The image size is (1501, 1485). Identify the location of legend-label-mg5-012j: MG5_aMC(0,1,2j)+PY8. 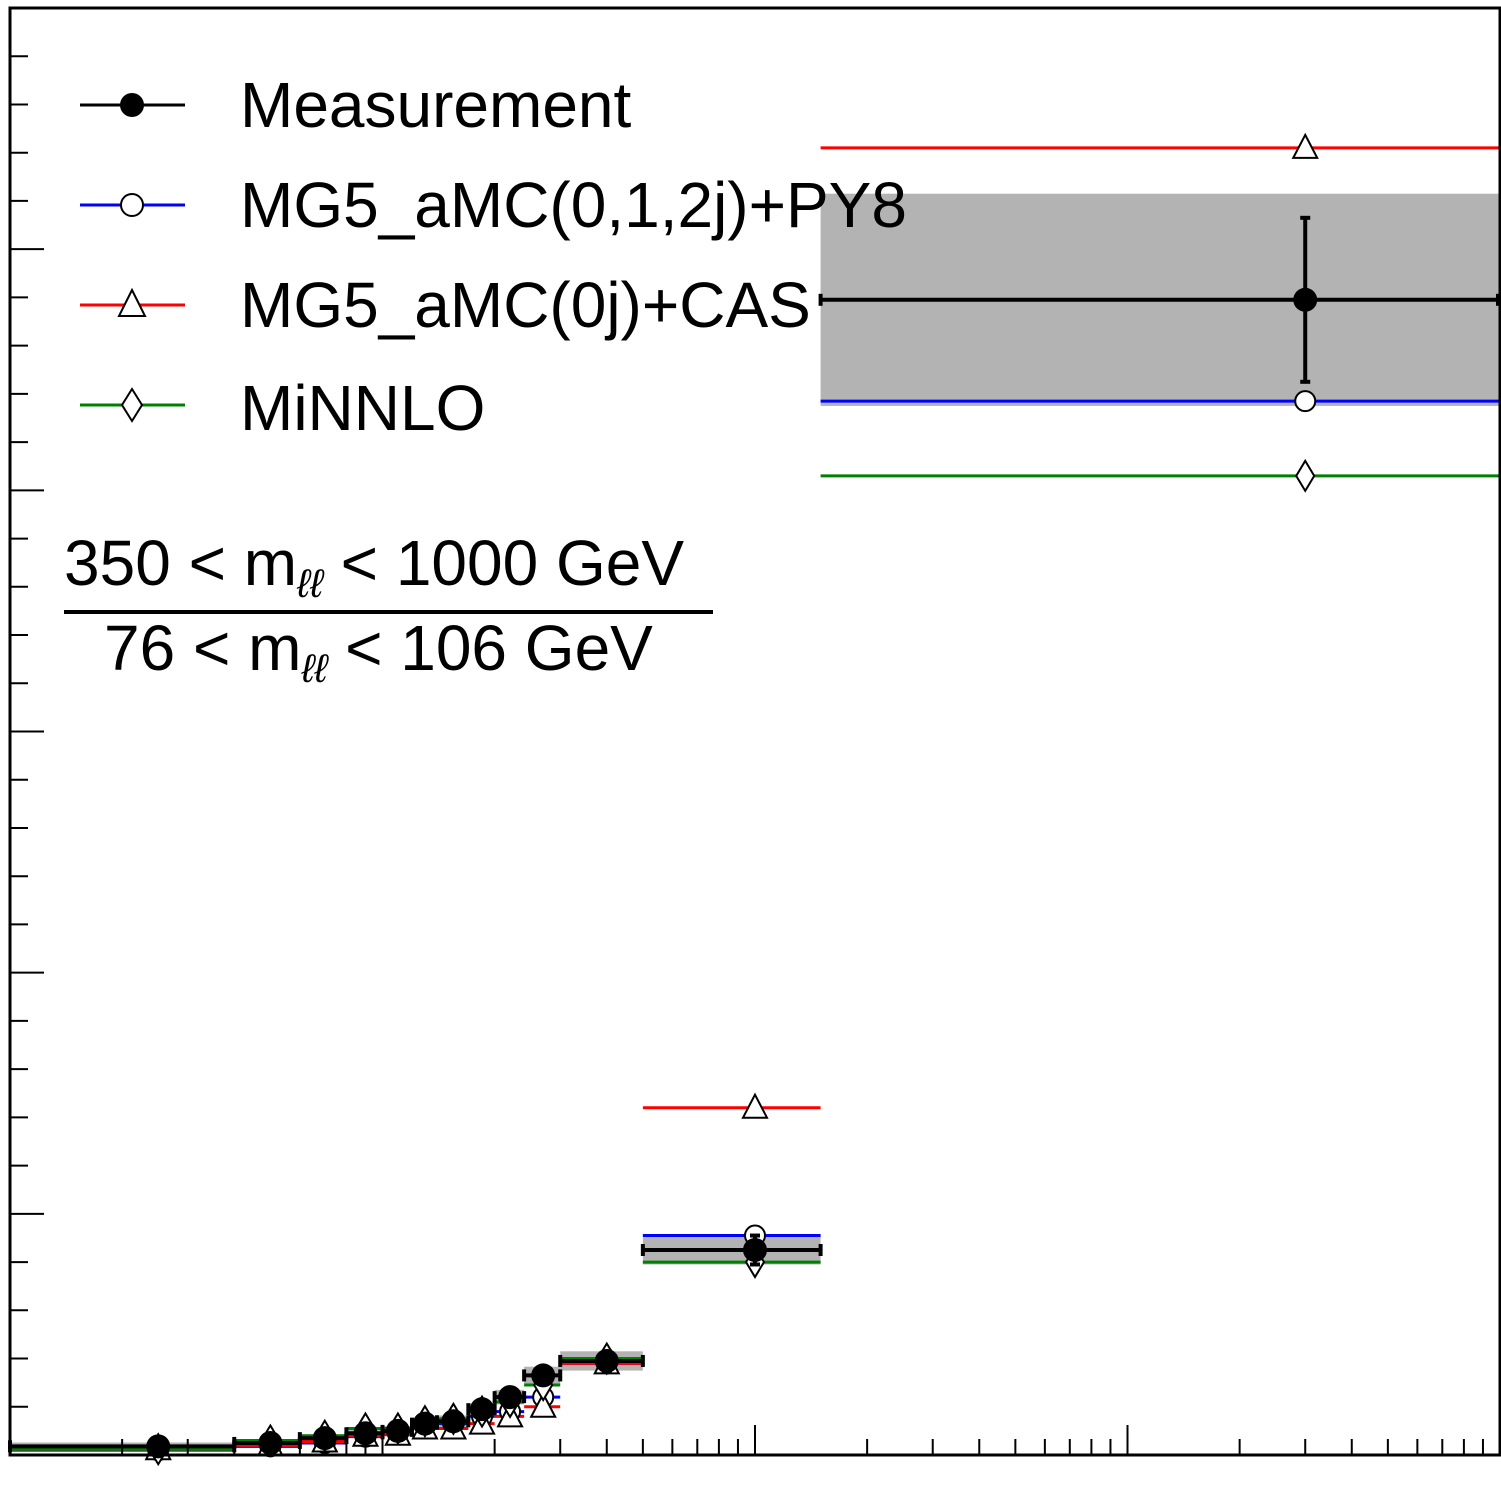
(573, 205).